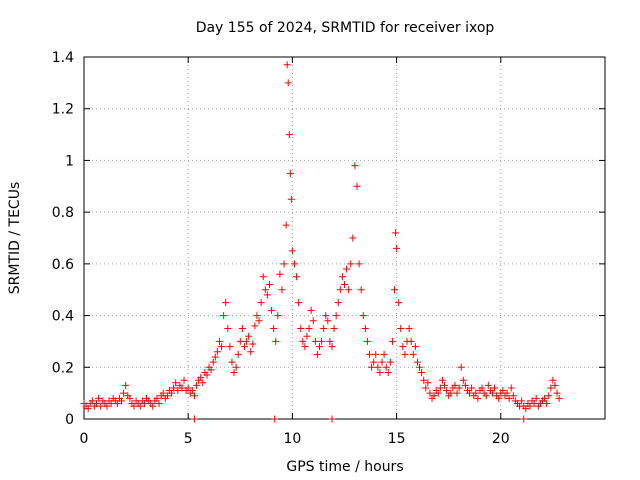  Describe the element at coordinates (63, 213) in the screenshot. I see `y-tick-label: 0.8` at that location.